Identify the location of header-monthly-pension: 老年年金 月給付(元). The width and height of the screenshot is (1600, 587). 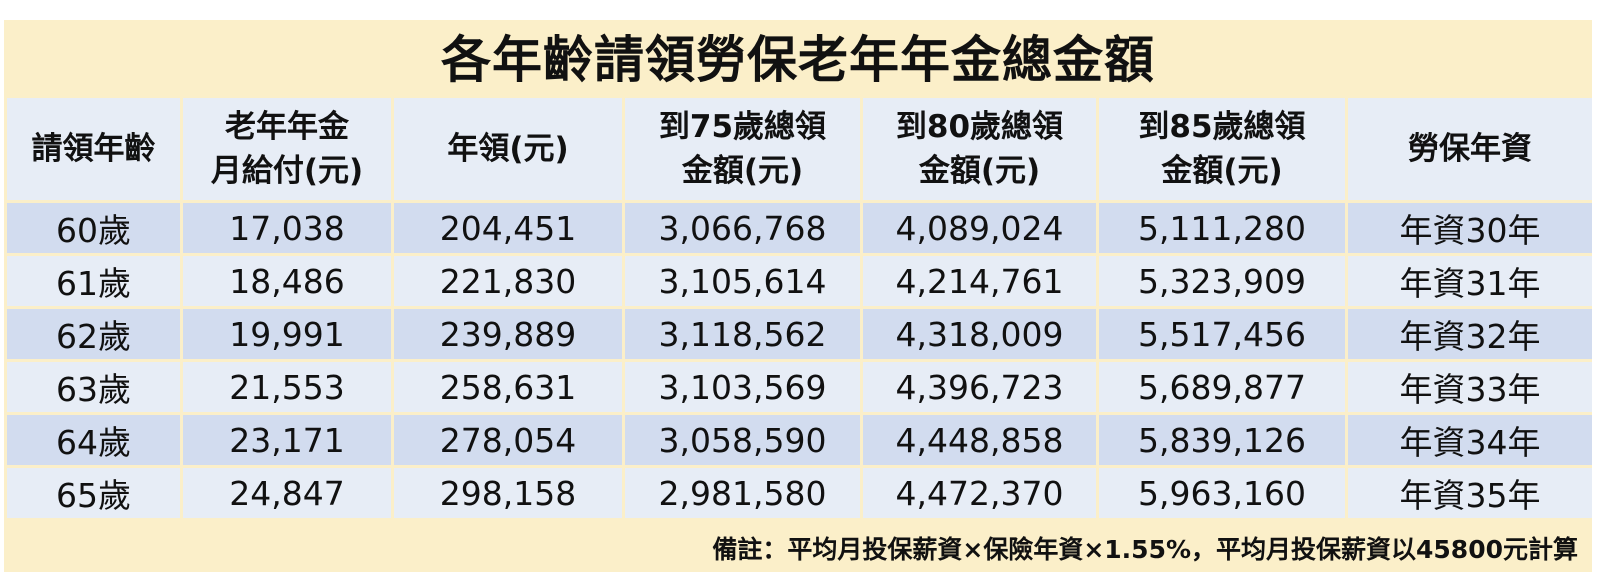
(287, 149).